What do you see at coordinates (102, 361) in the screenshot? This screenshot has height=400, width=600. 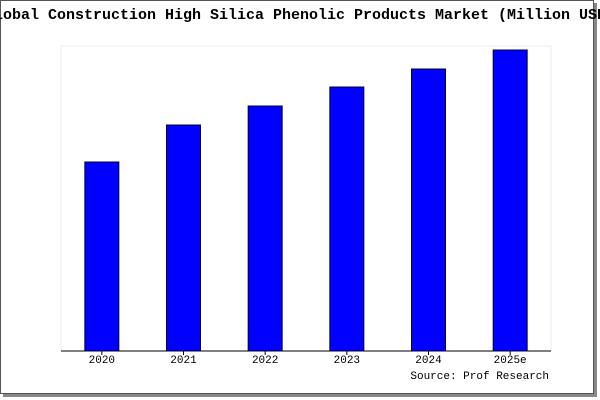 I see `x-tick-label: 2020` at bounding box center [102, 361].